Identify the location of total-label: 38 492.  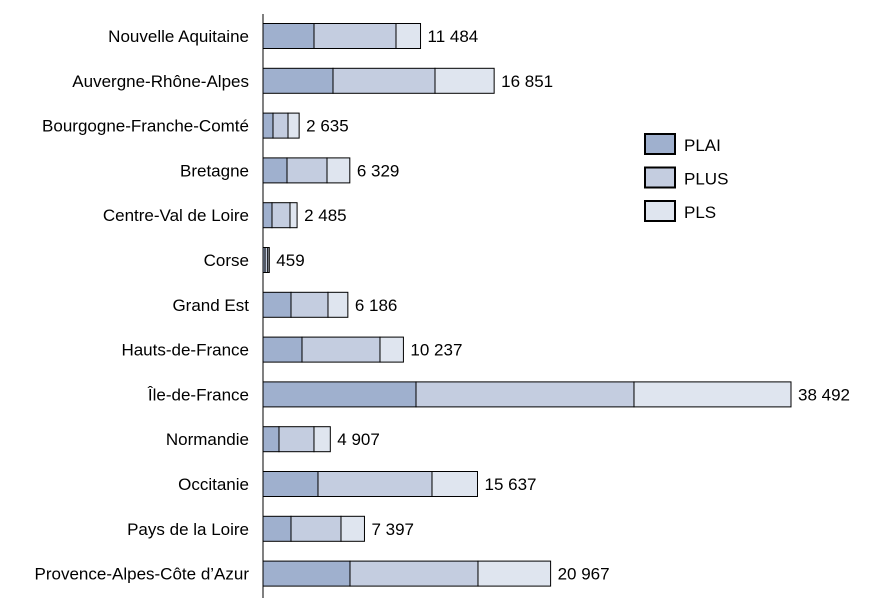
(824, 394).